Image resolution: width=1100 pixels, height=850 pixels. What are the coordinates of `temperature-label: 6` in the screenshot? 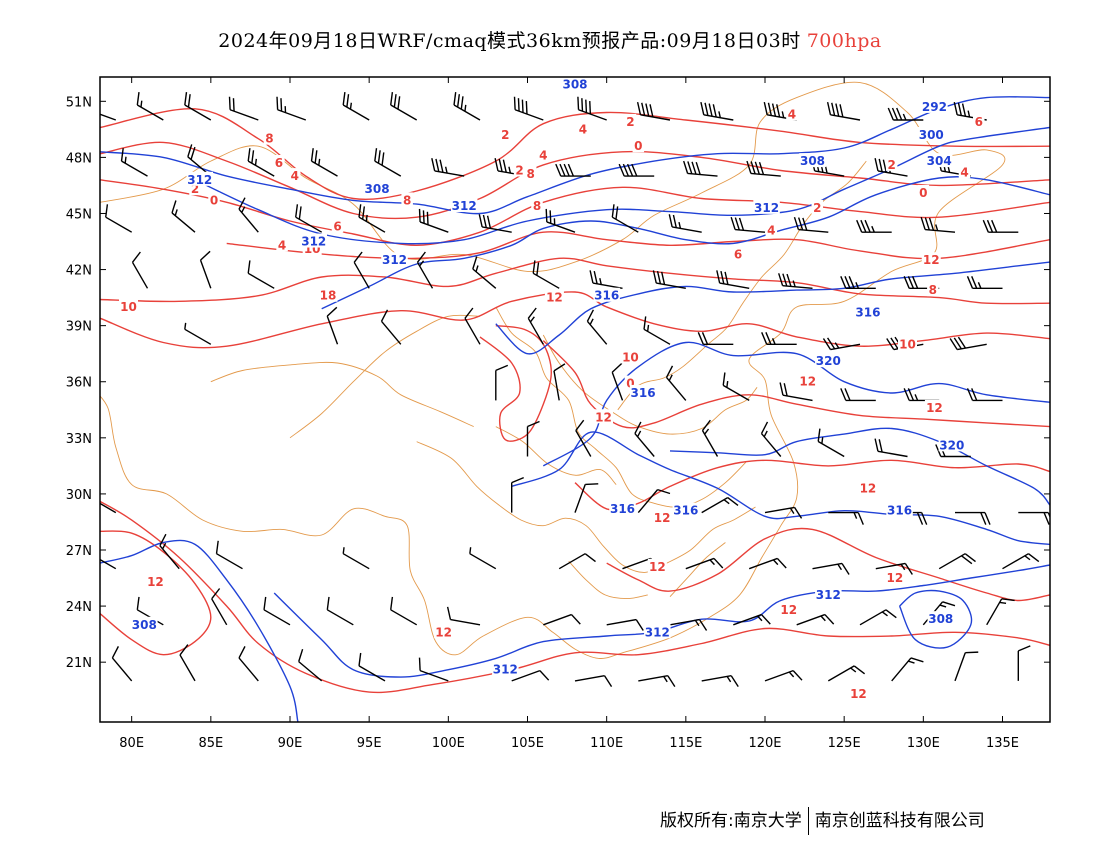 It's located at (738, 255).